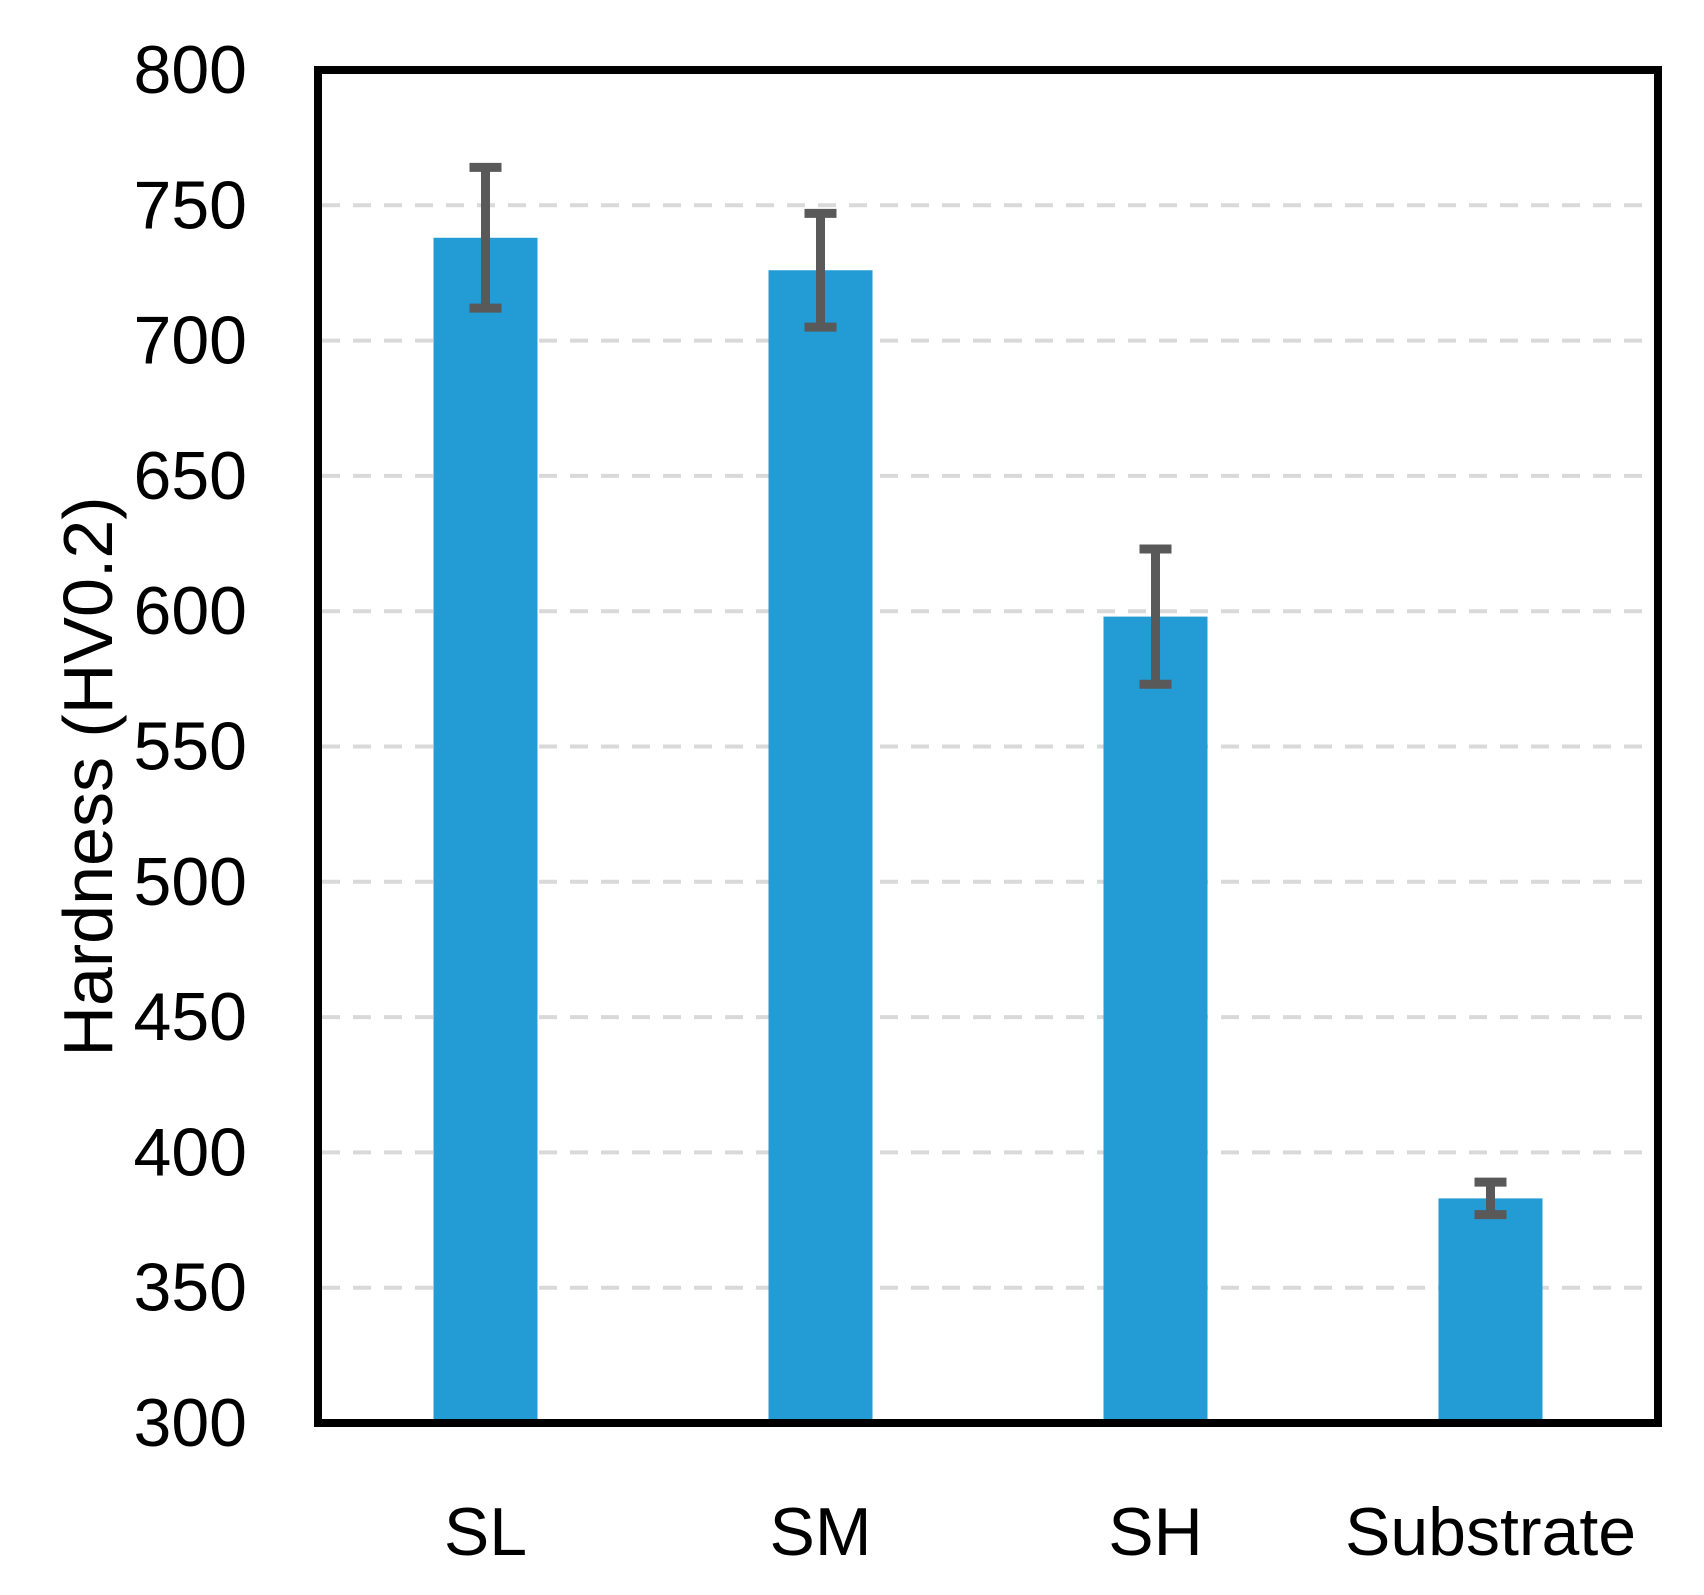 The width and height of the screenshot is (1704, 1595). I want to click on y-tick-label-400: 400, so click(190, 1152).